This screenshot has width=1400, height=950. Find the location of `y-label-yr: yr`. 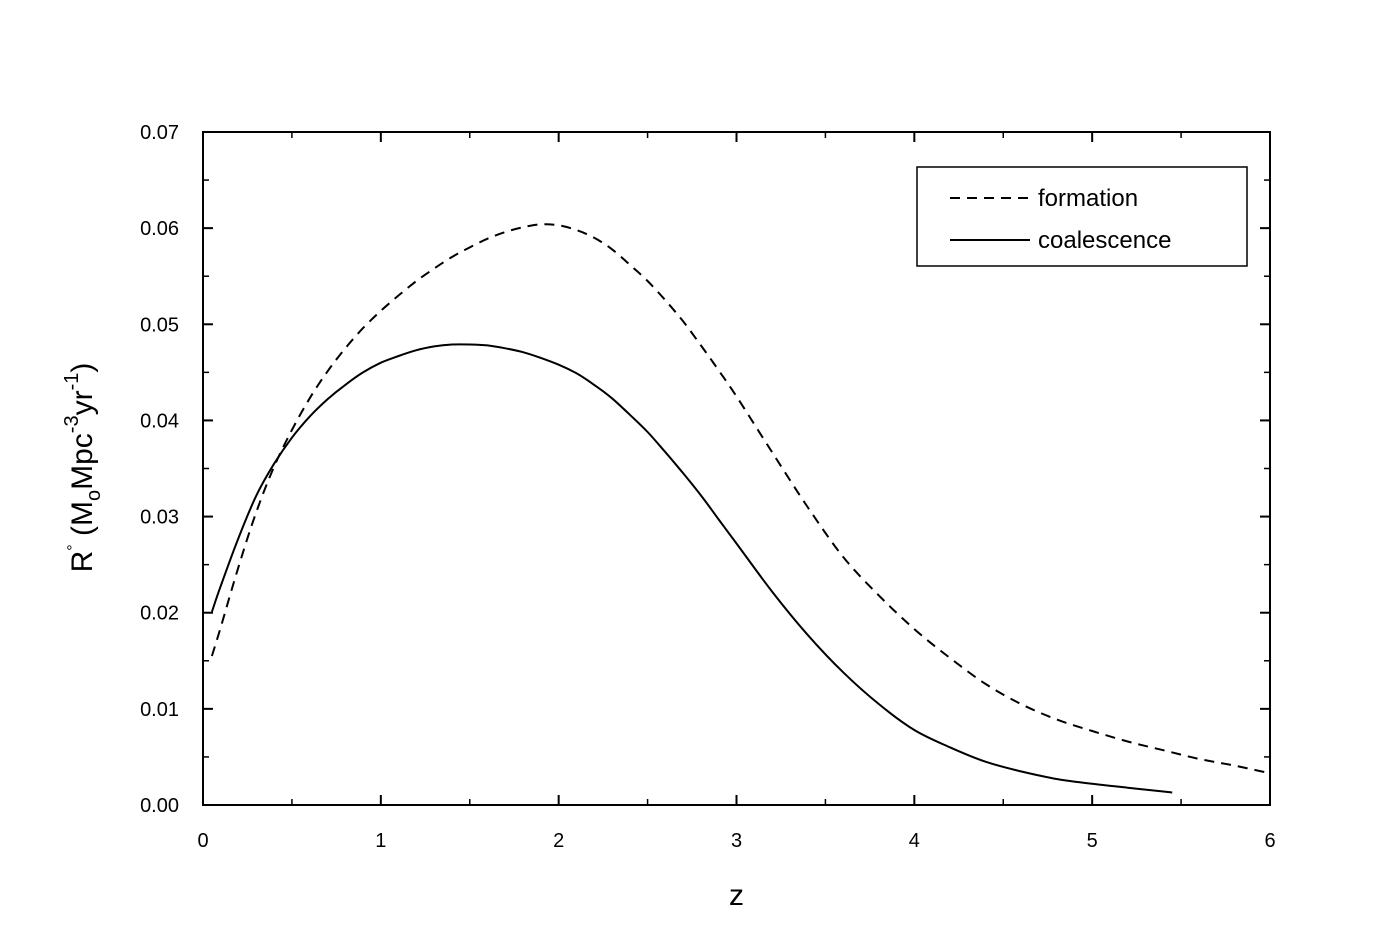

y-label-yr: yr is located at coordinates (82, 402).